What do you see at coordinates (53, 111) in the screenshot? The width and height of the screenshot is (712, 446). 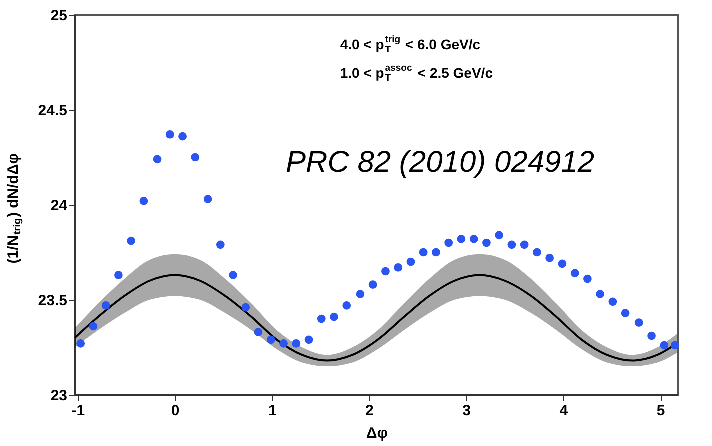 I see `y-tick-label: 24.5` at bounding box center [53, 111].